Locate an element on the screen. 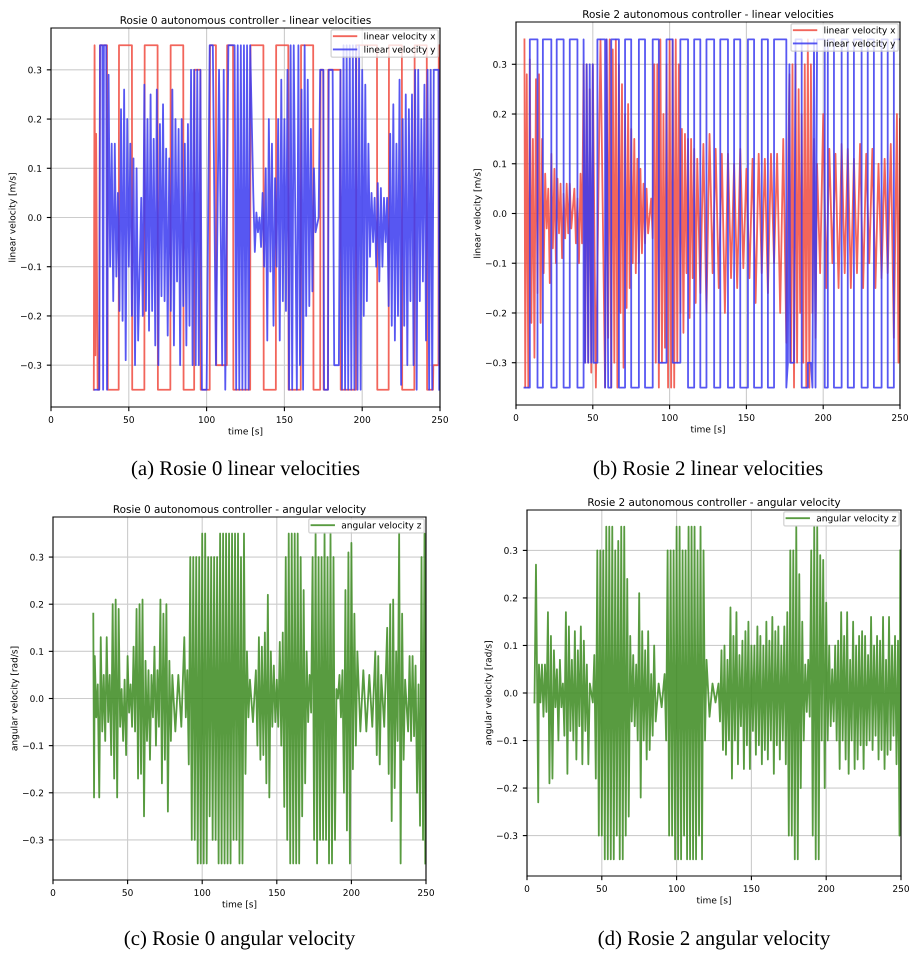  chart-title: Rosie 2 autonomous controller - linear velocities is located at coordinates (708, 14).